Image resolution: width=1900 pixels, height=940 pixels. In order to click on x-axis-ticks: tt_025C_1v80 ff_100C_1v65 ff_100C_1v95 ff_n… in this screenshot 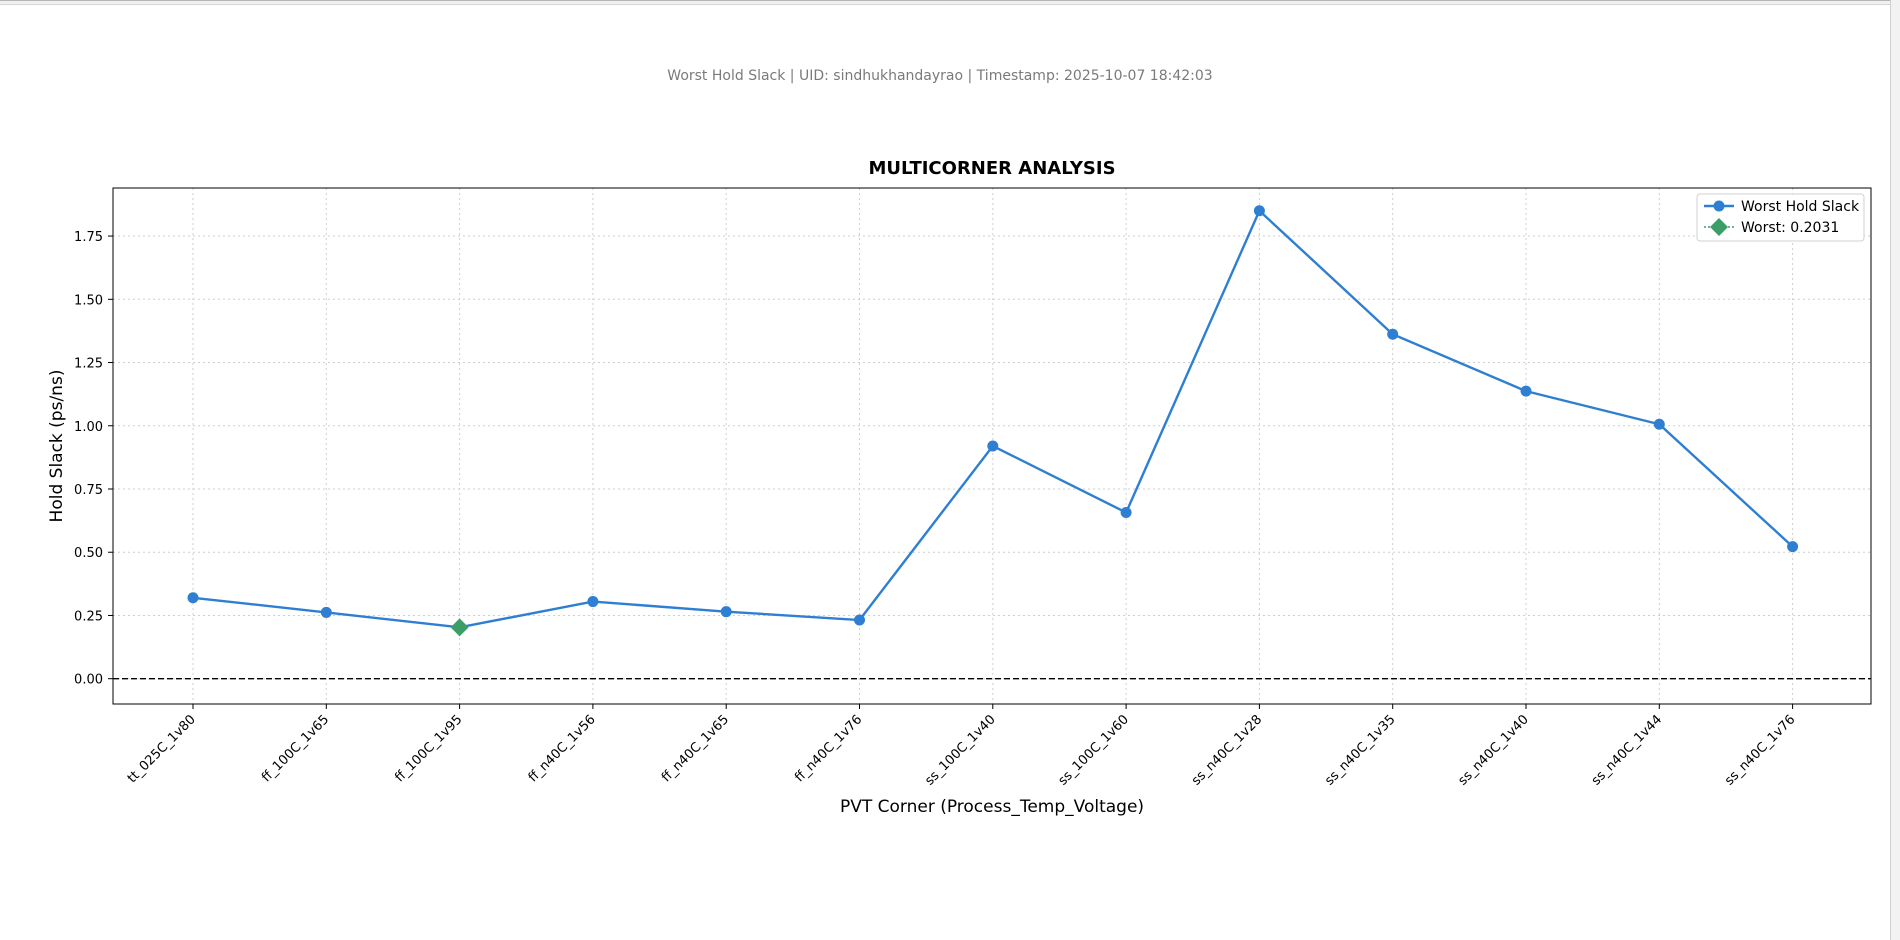, I will do `click(961, 746)`.